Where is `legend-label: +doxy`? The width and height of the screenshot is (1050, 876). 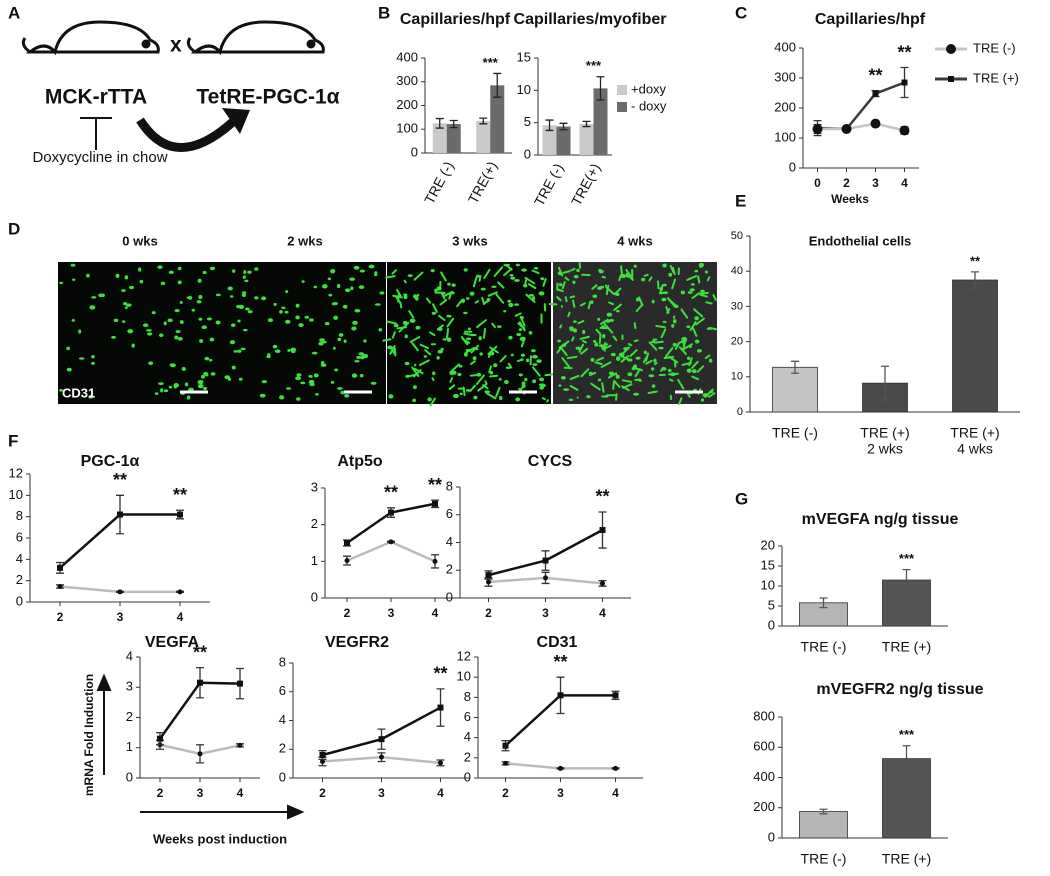 legend-label: +doxy is located at coordinates (649, 88).